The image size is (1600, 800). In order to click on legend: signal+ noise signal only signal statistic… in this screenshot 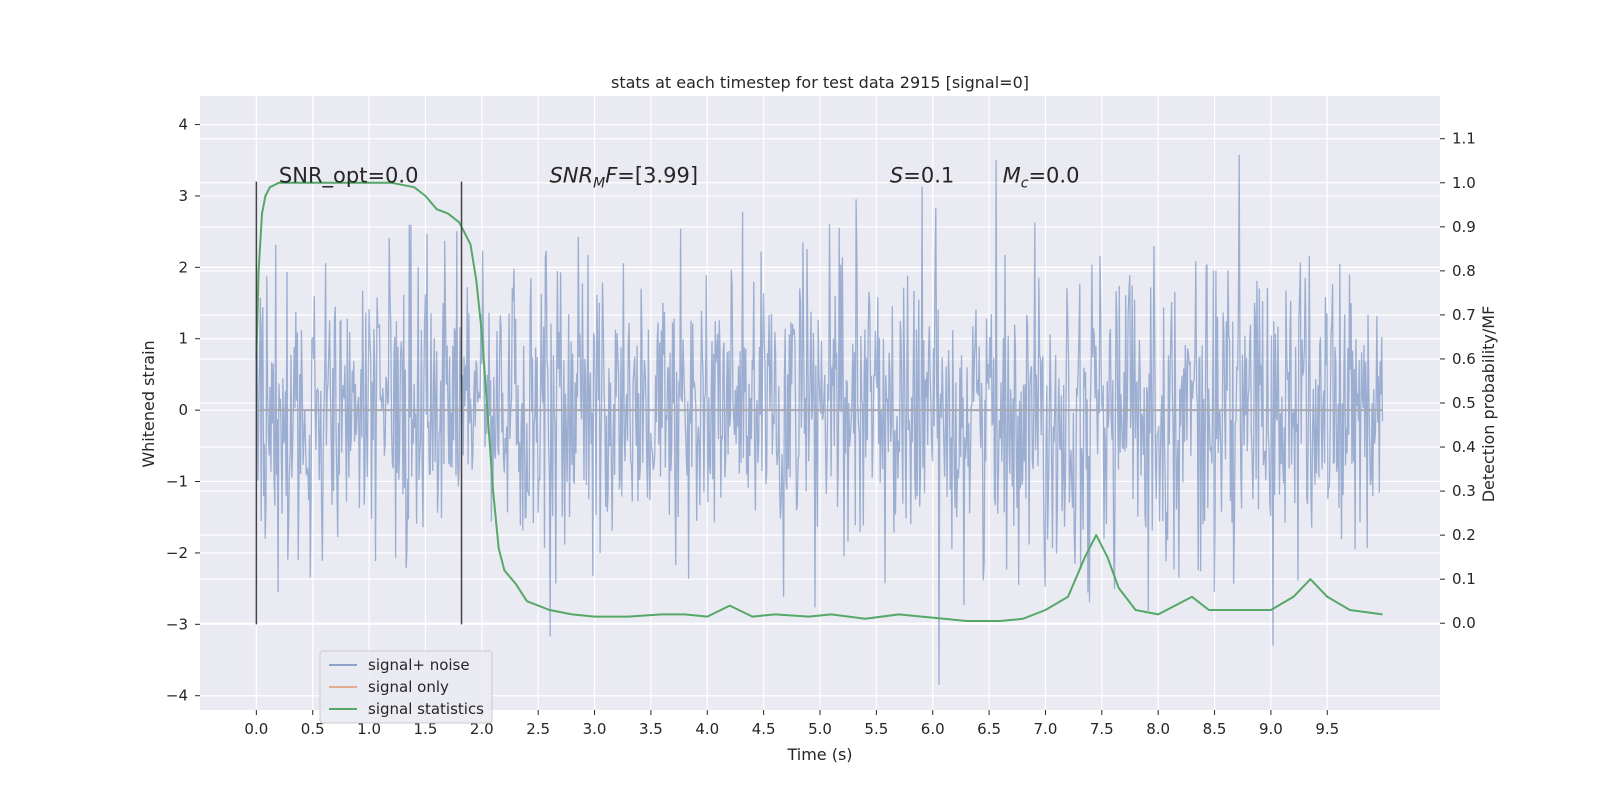, I will do `click(406, 687)`.